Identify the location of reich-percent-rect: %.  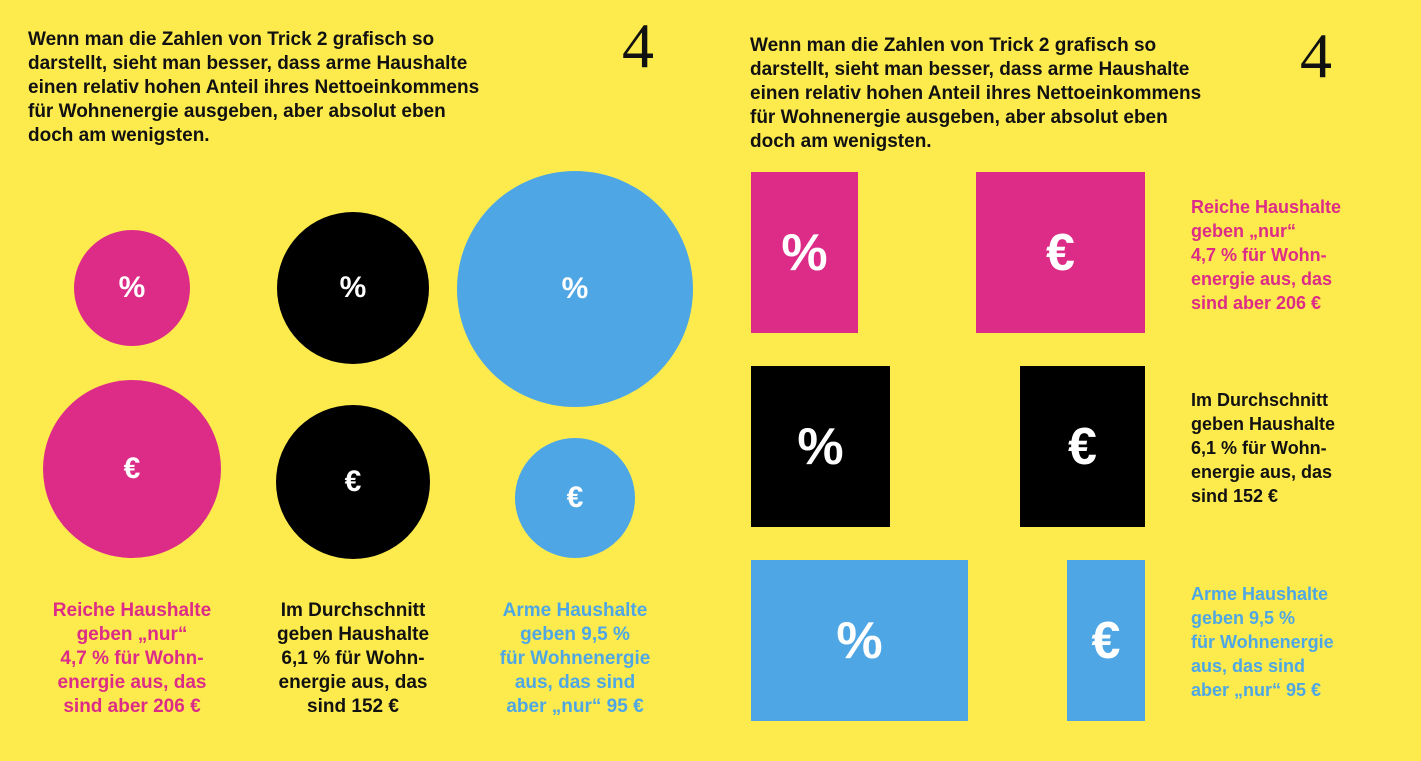
(804, 252).